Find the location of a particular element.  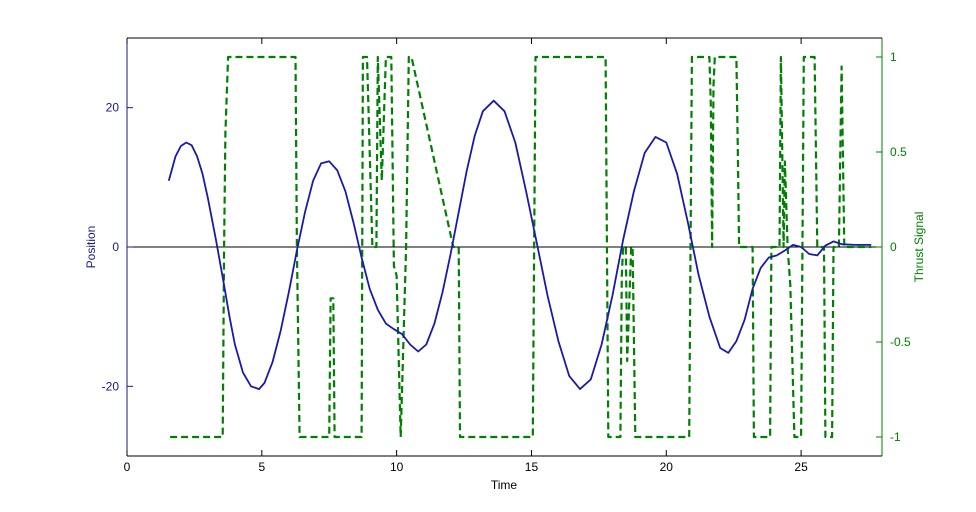

right-y-axis-ticks: -1 -0.5 0 0.5 1 is located at coordinates (893, 247).